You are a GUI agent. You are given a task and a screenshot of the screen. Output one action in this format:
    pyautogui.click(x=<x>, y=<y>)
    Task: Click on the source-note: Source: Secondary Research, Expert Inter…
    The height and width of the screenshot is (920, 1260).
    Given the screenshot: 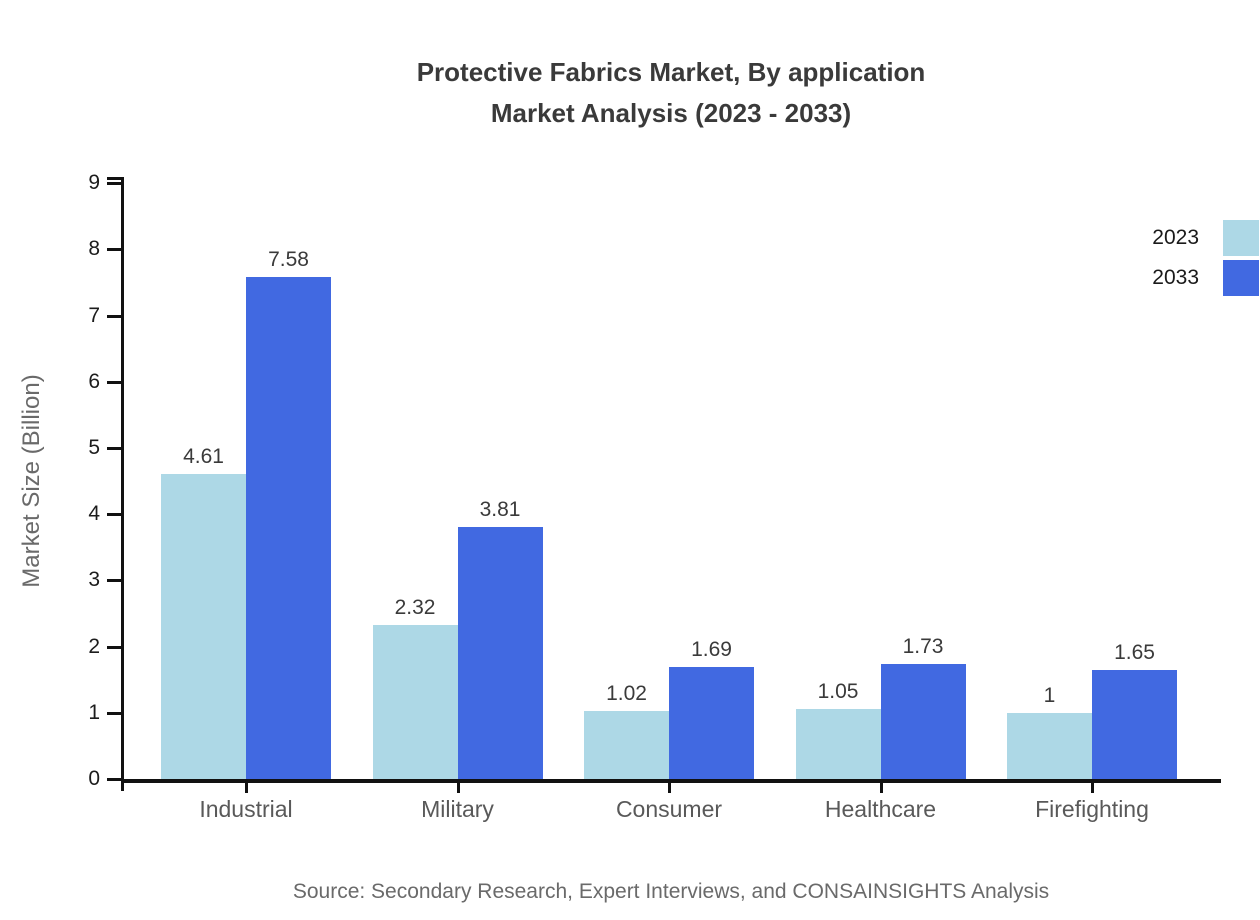 What is the action you would take?
    pyautogui.click(x=671, y=891)
    